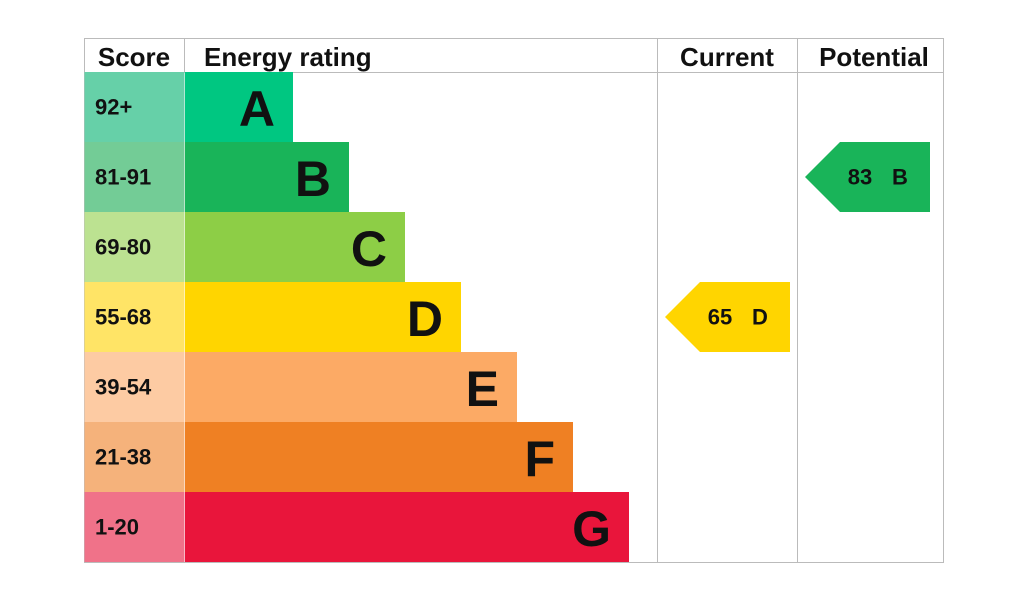  What do you see at coordinates (425, 319) in the screenshot?
I see `rating-letter: D` at bounding box center [425, 319].